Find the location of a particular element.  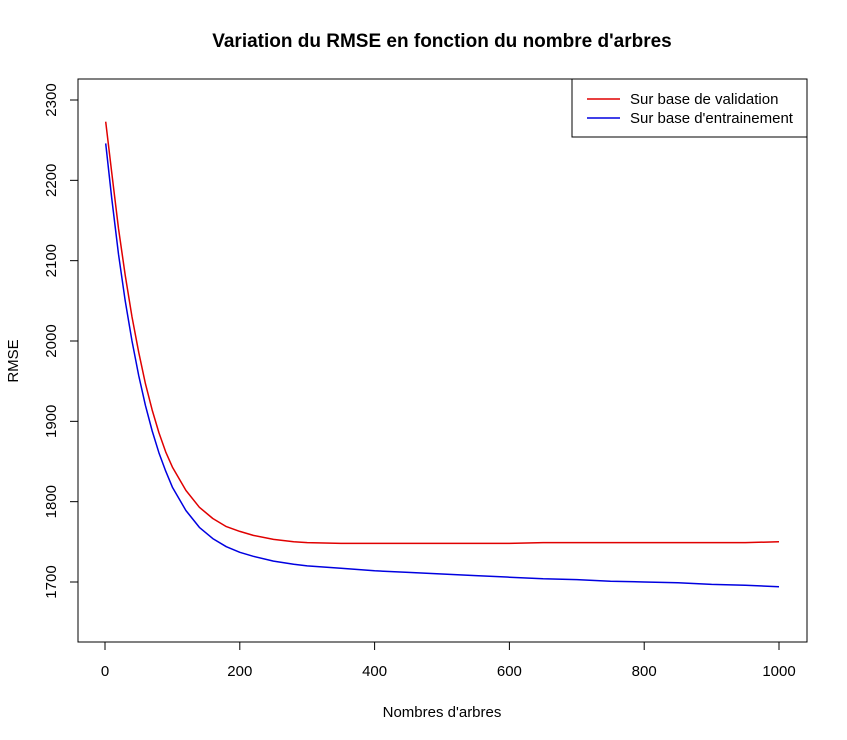

y-tick-label: 1900 is located at coordinates (51, 421).